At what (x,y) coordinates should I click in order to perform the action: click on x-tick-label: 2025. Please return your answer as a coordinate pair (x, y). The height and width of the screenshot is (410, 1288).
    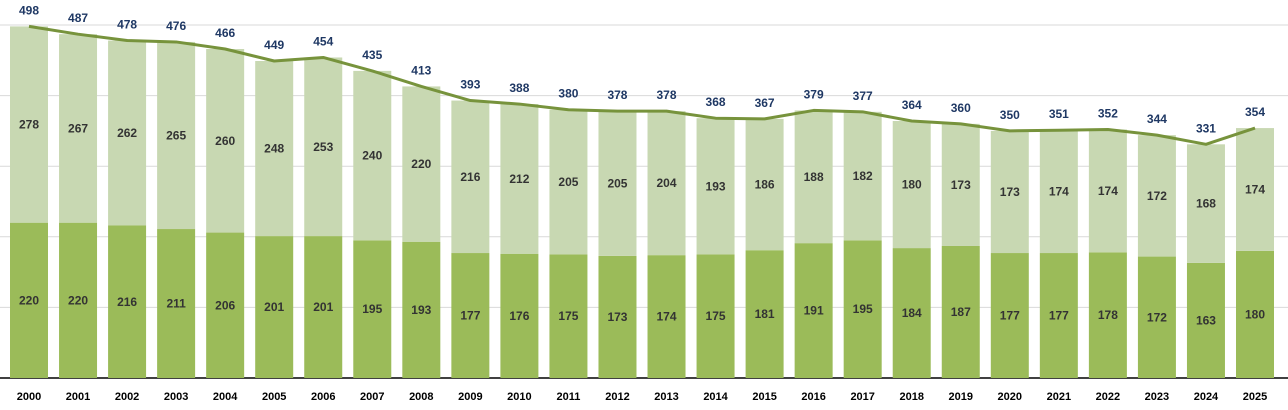
    Looking at the image, I should click on (1255, 397).